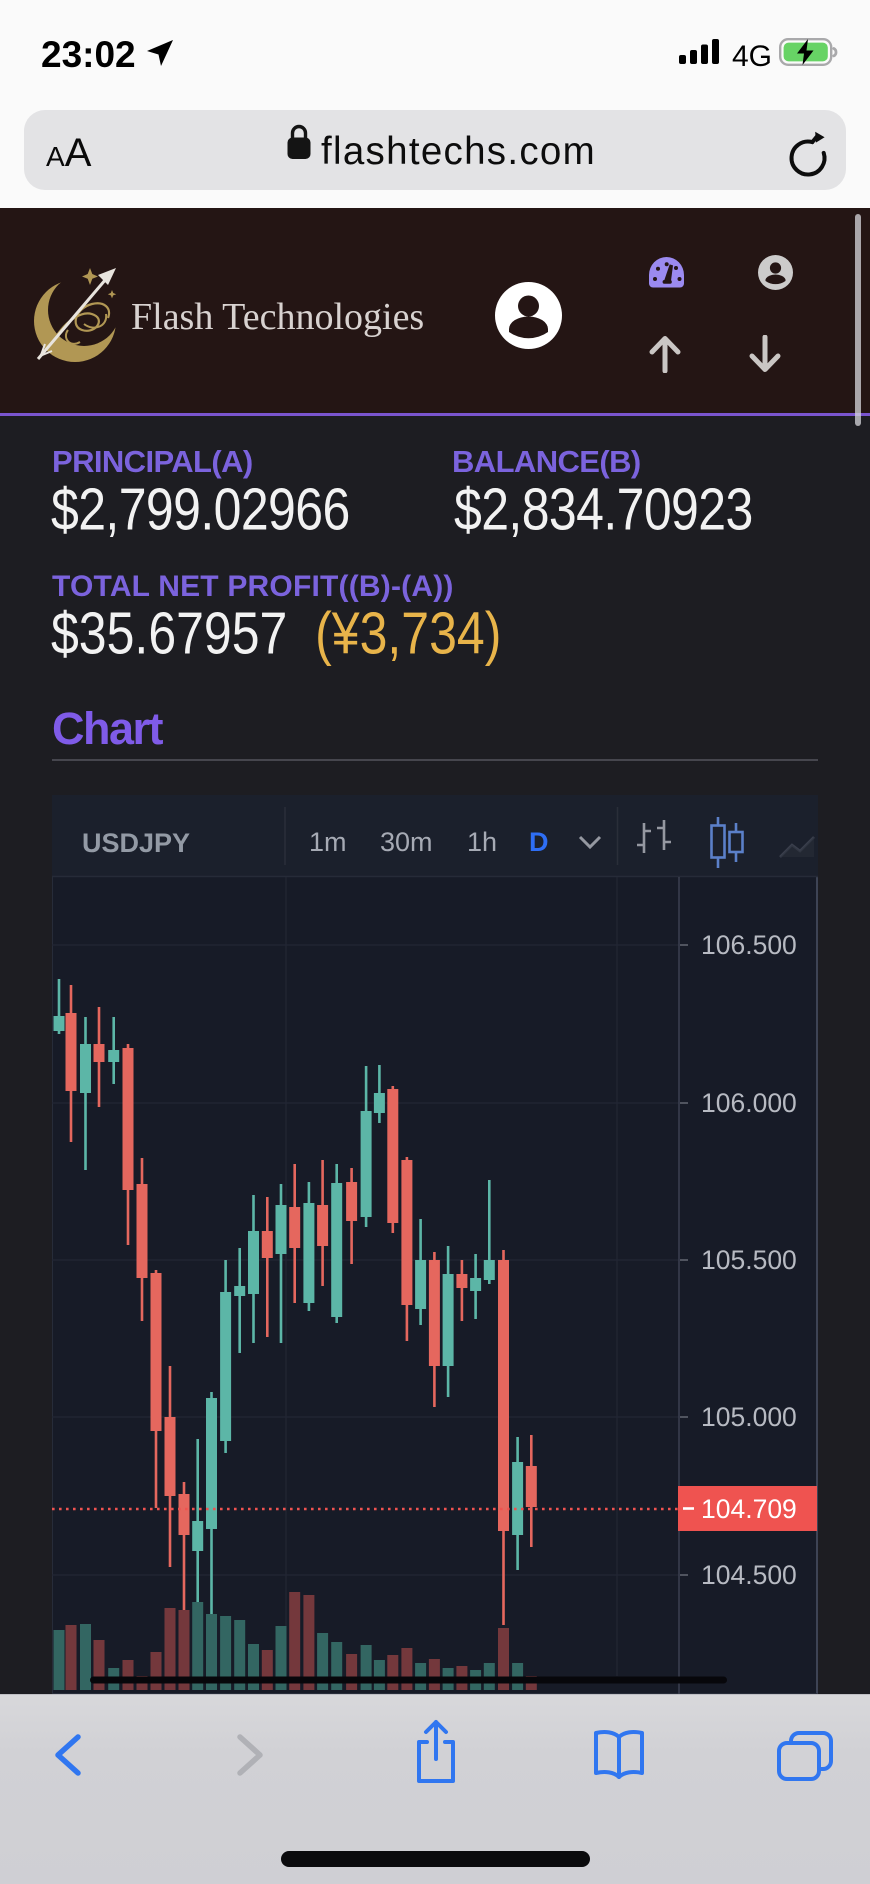 This screenshot has width=870, height=1884. What do you see at coordinates (749, 1103) in the screenshot?
I see `svg-text: 106.000` at bounding box center [749, 1103].